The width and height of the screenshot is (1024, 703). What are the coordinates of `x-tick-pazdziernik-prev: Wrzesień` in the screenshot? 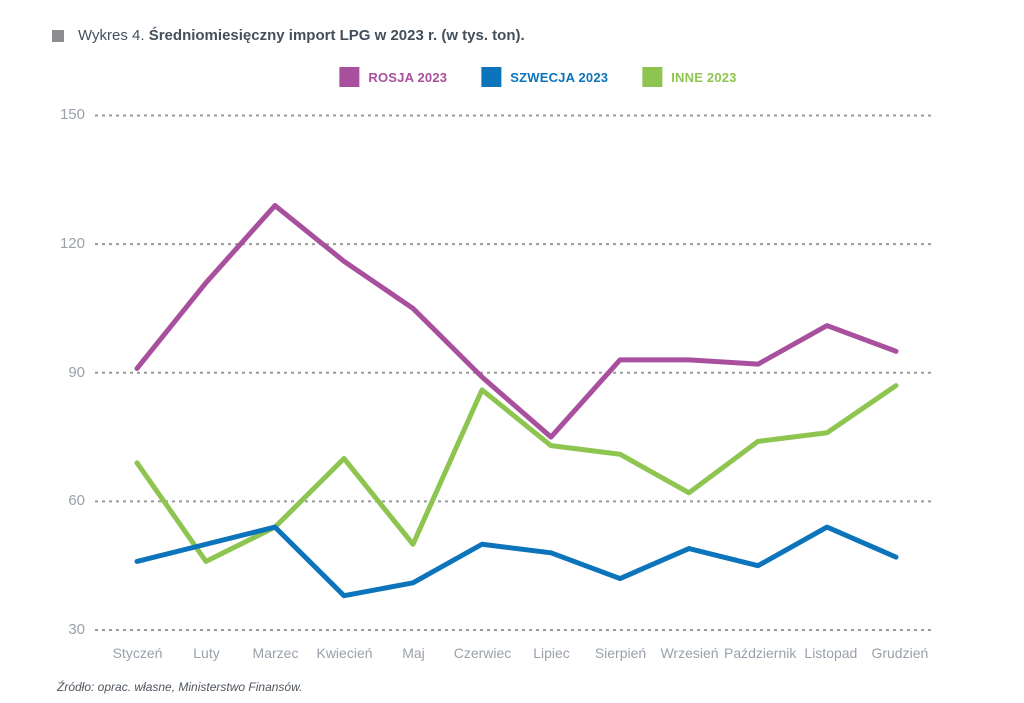 It's located at (689, 653).